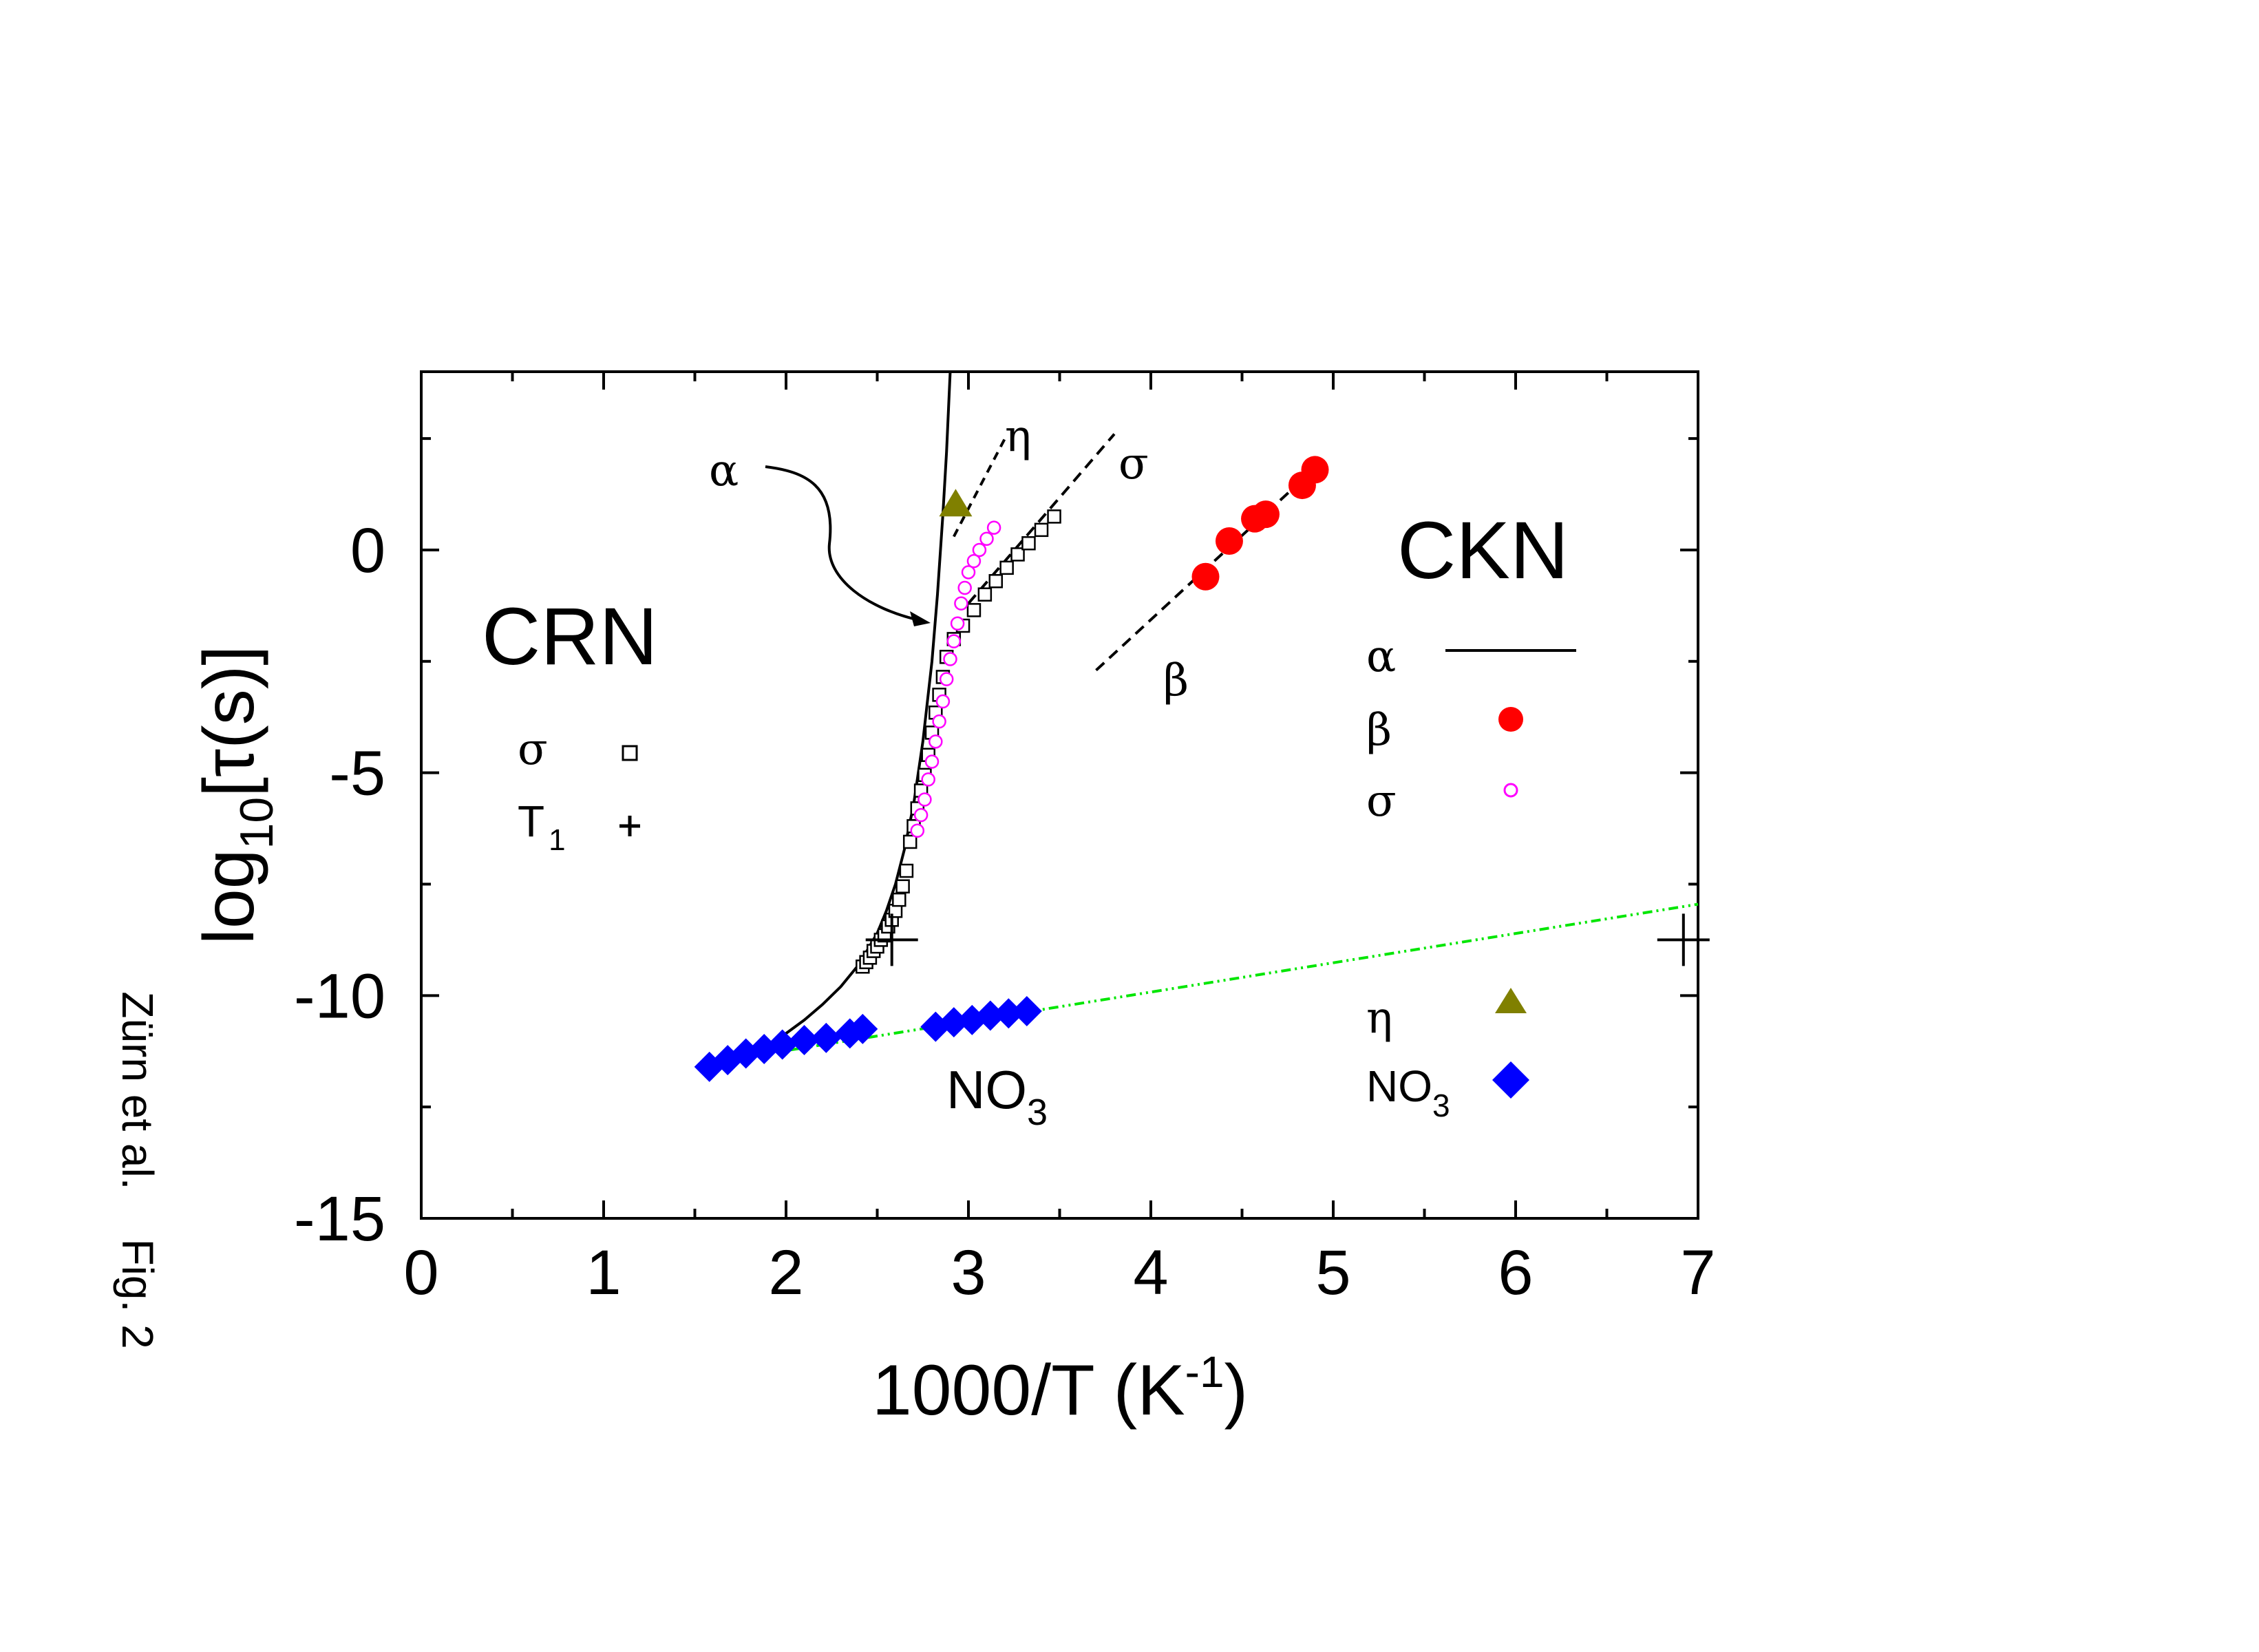 Image resolution: width=2259 pixels, height=1652 pixels. I want to click on x-tick-label: 5, so click(1332, 1273).